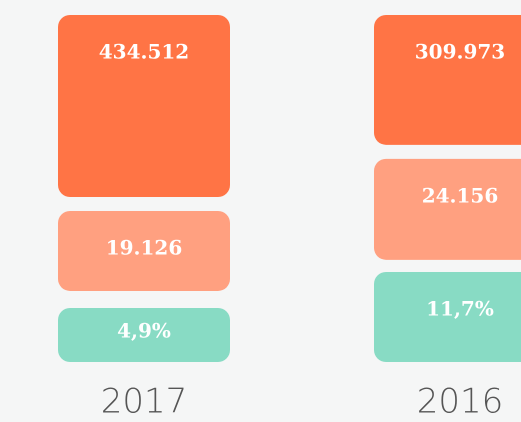 This screenshot has height=422, width=521. What do you see at coordinates (460, 52) in the screenshot?
I see `value-label: 309.973` at bounding box center [460, 52].